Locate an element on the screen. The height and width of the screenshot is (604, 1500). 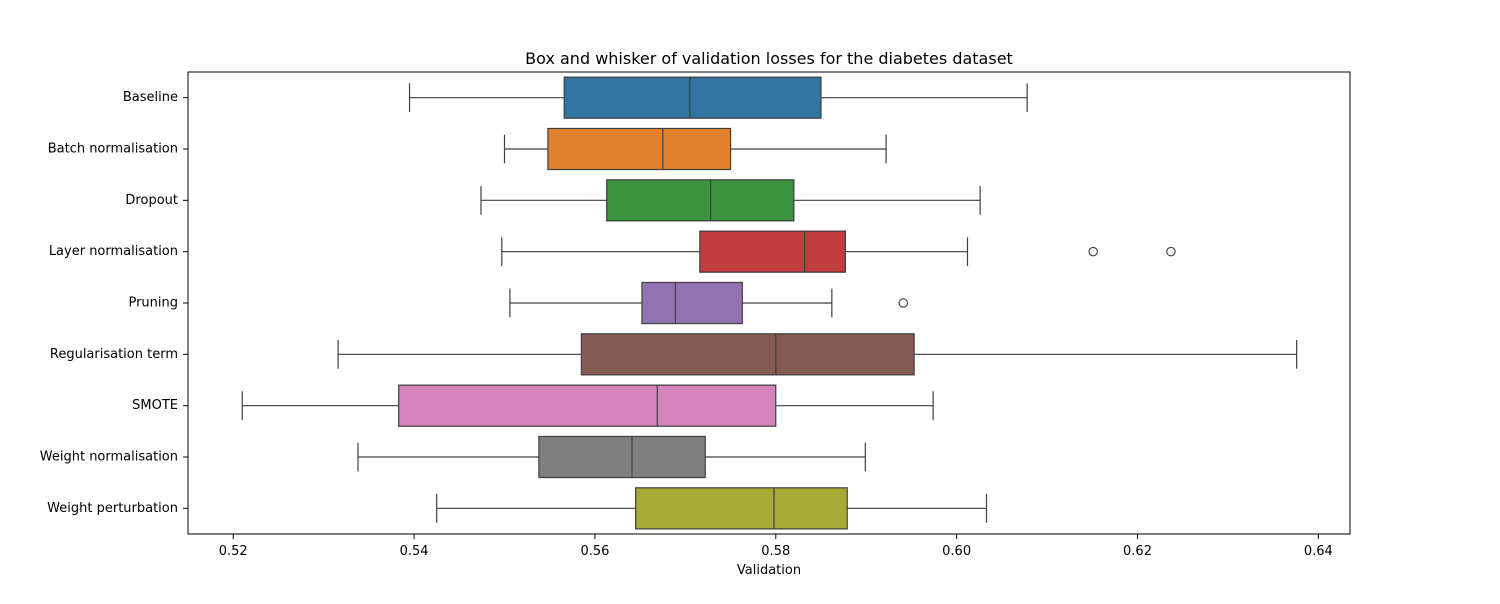
x-tick-label: 0.62 is located at coordinates (1137, 551).